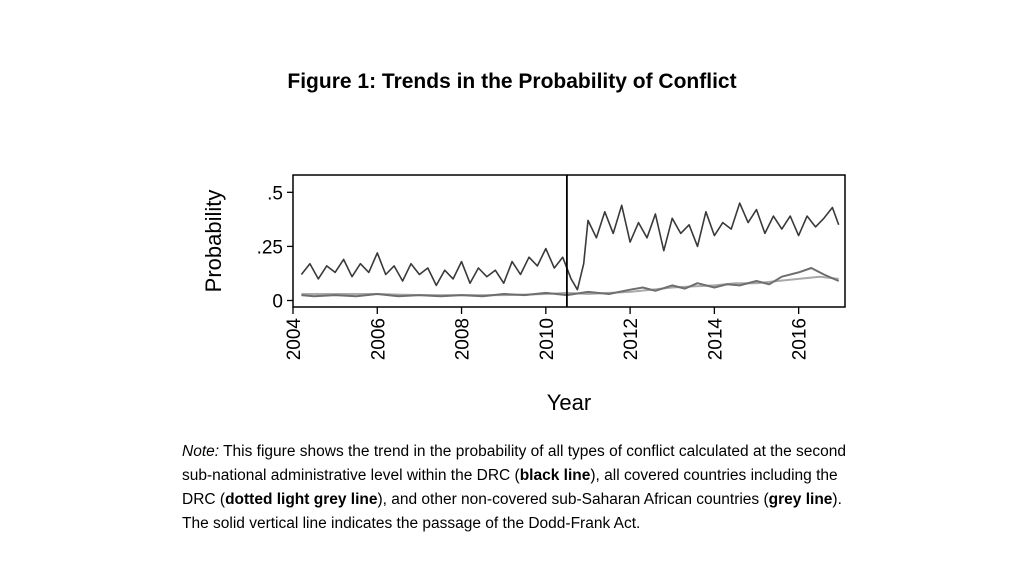  Describe the element at coordinates (570, 286) in the screenshot. I see `series-line-covered` at that location.